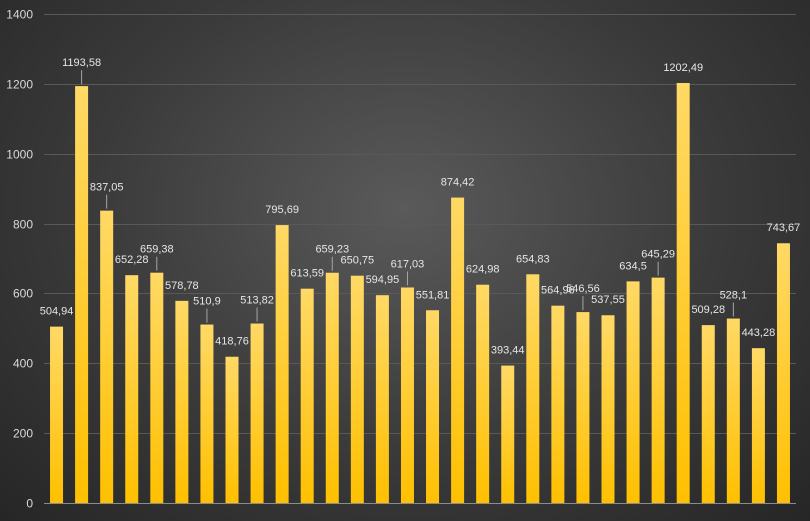 The image size is (810, 521). What do you see at coordinates (483, 270) in the screenshot?
I see `data-label: 624,98` at bounding box center [483, 270].